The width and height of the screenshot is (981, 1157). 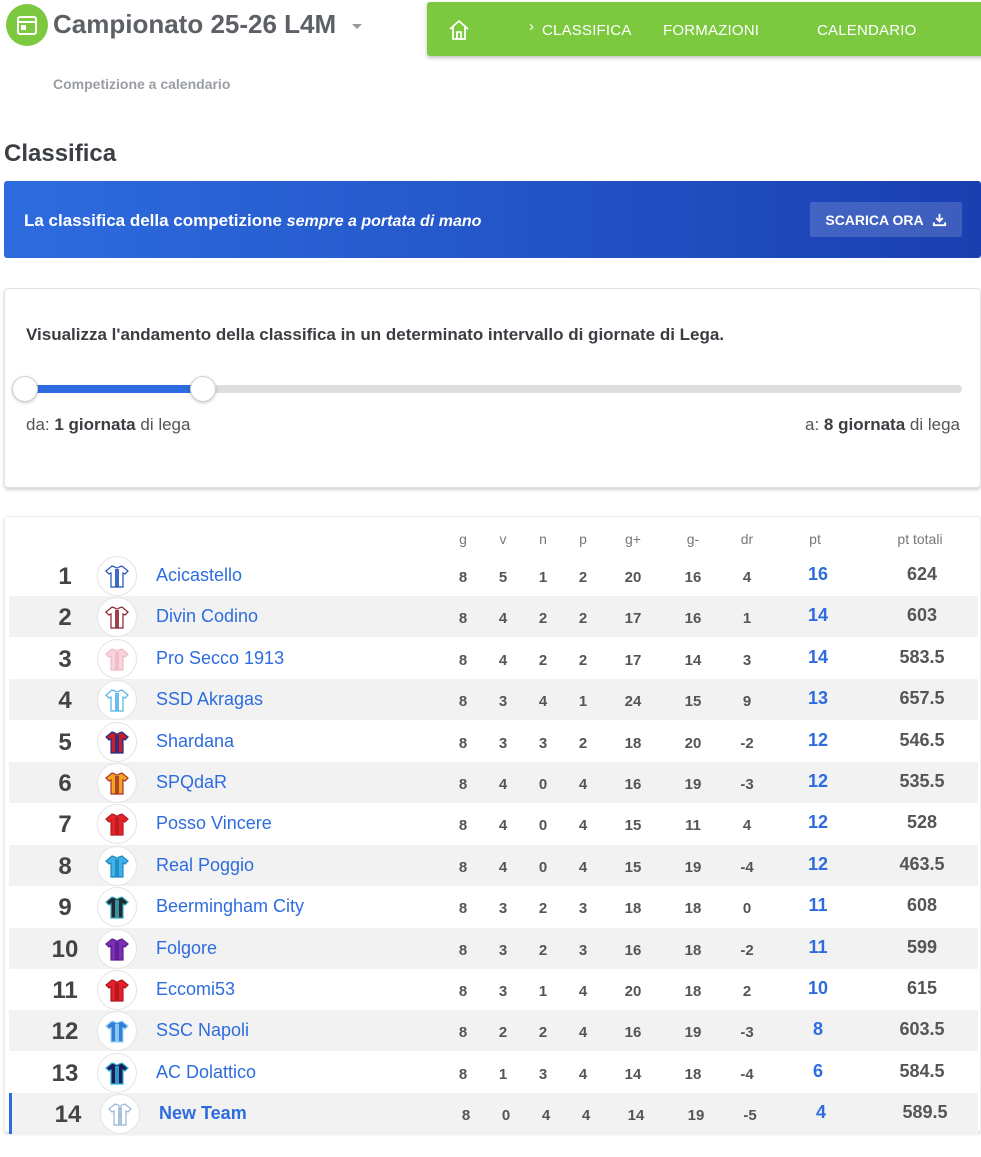 What do you see at coordinates (820, 1112) in the screenshot?
I see `points: 4` at bounding box center [820, 1112].